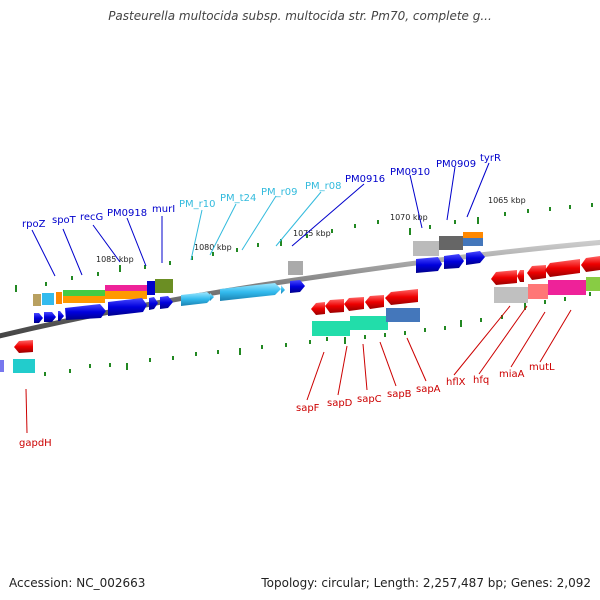 This screenshot has width=600, height=600. I want to click on gene-label-recG: recG, so click(91, 217).